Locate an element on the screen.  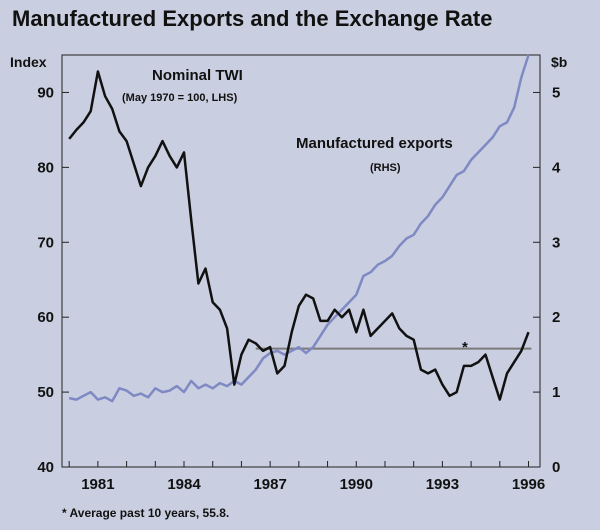
right-axis-unit: $b is located at coordinates (559, 62).